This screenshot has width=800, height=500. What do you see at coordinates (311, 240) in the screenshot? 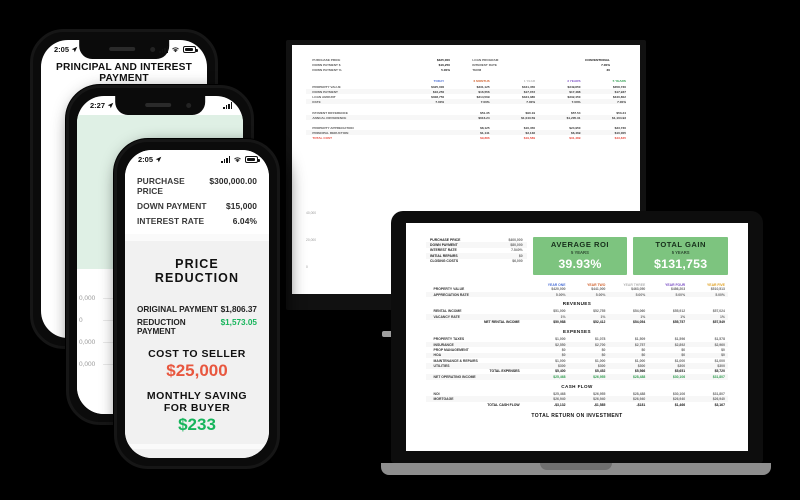
I see `chart-y-label: 20,000` at bounding box center [311, 240].